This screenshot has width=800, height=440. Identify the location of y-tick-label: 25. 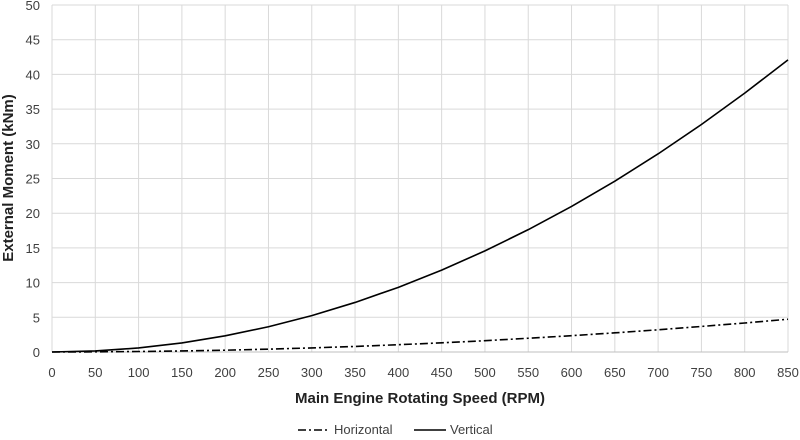
(33, 179).